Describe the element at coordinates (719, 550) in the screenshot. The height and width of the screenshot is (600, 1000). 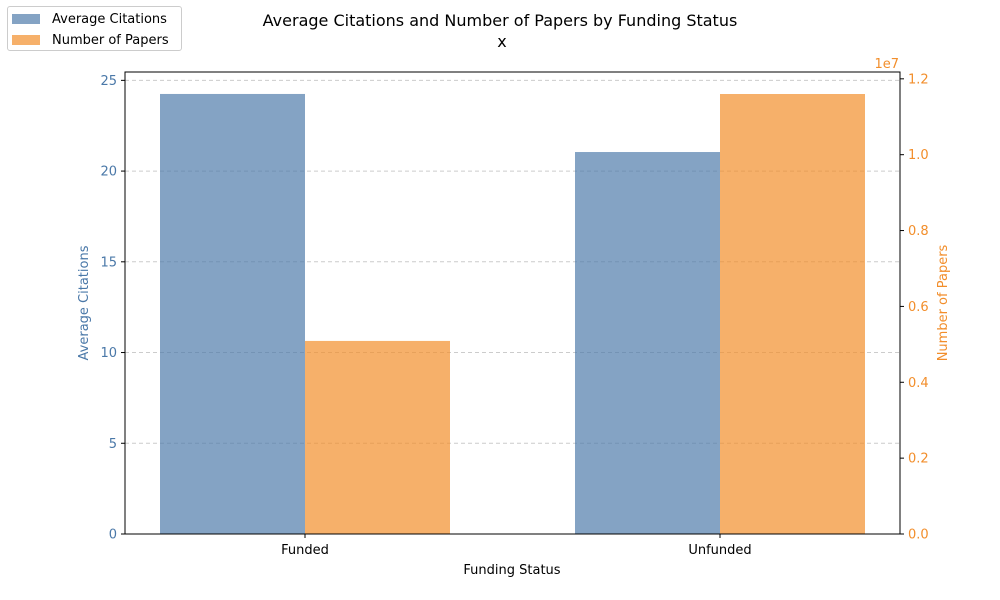
I see `x-axis-tick-label: Unfunded` at that location.